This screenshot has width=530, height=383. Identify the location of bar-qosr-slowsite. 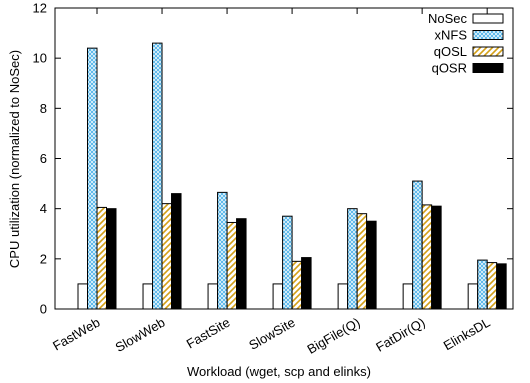
(306, 283).